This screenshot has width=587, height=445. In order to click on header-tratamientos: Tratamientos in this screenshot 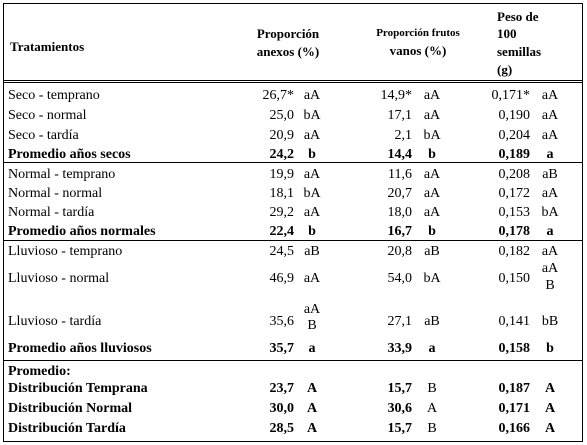, I will do `click(47, 46)`.